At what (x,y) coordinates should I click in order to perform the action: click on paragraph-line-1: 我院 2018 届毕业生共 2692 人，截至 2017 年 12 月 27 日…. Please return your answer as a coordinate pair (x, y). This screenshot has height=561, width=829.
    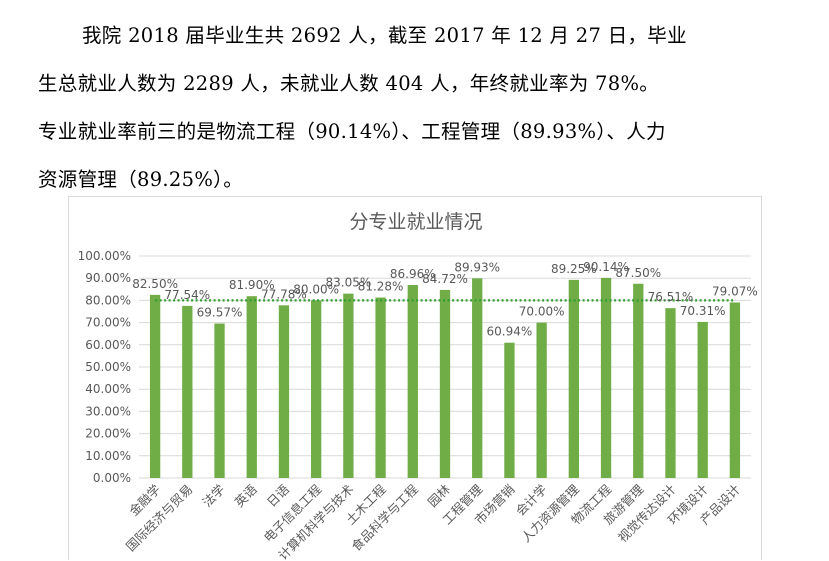
    Looking at the image, I should click on (384, 35).